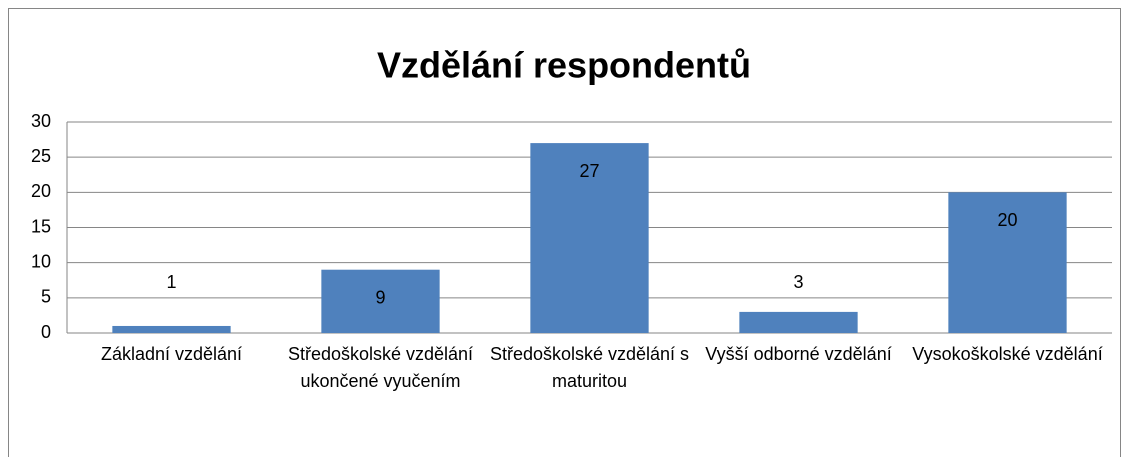 The width and height of the screenshot is (1129, 457). What do you see at coordinates (798, 354) in the screenshot?
I see `x-tick-label: Vyšší odborné vzdělání` at bounding box center [798, 354].